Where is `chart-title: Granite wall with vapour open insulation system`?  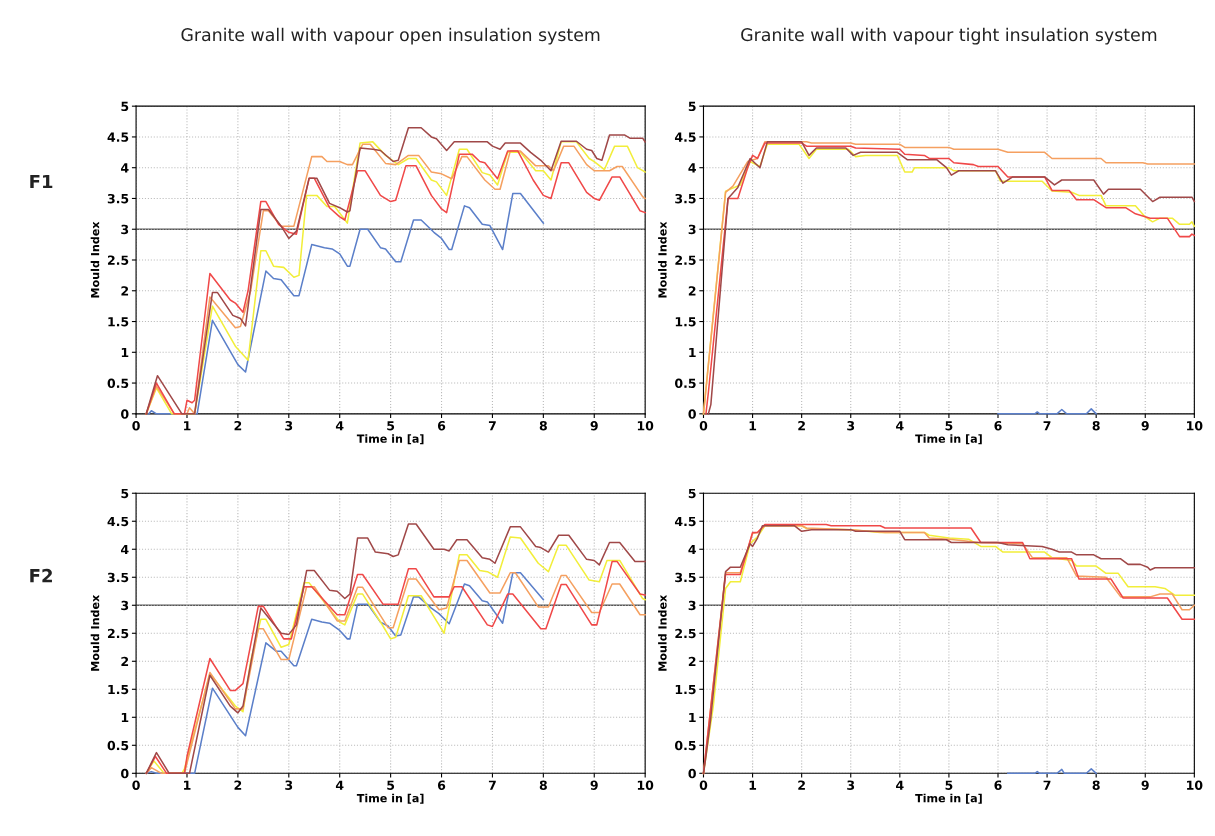
chart-title: Granite wall with vapour open insulation system is located at coordinates (390, 36).